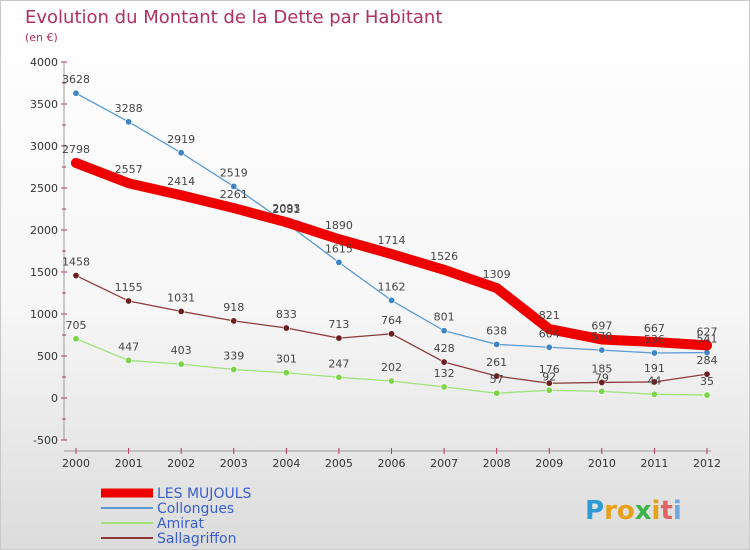 Image resolution: width=750 pixels, height=550 pixels. I want to click on legend-item-sallagriffon: Sallagriffon, so click(168, 539).